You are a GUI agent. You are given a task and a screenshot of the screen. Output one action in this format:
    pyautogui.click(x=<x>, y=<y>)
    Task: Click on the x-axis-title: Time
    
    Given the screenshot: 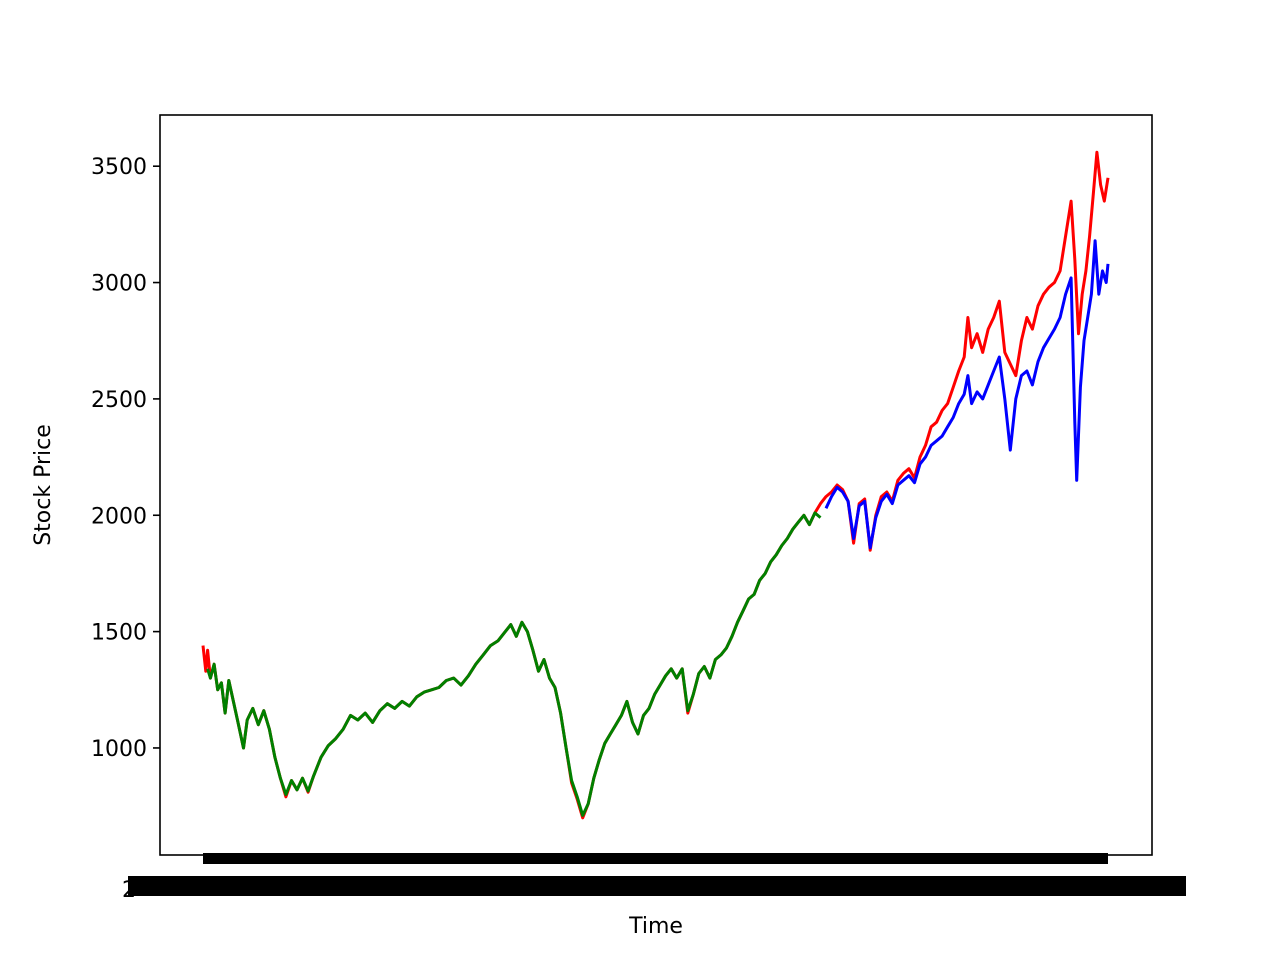 What is the action you would take?
    pyautogui.click(x=655, y=926)
    